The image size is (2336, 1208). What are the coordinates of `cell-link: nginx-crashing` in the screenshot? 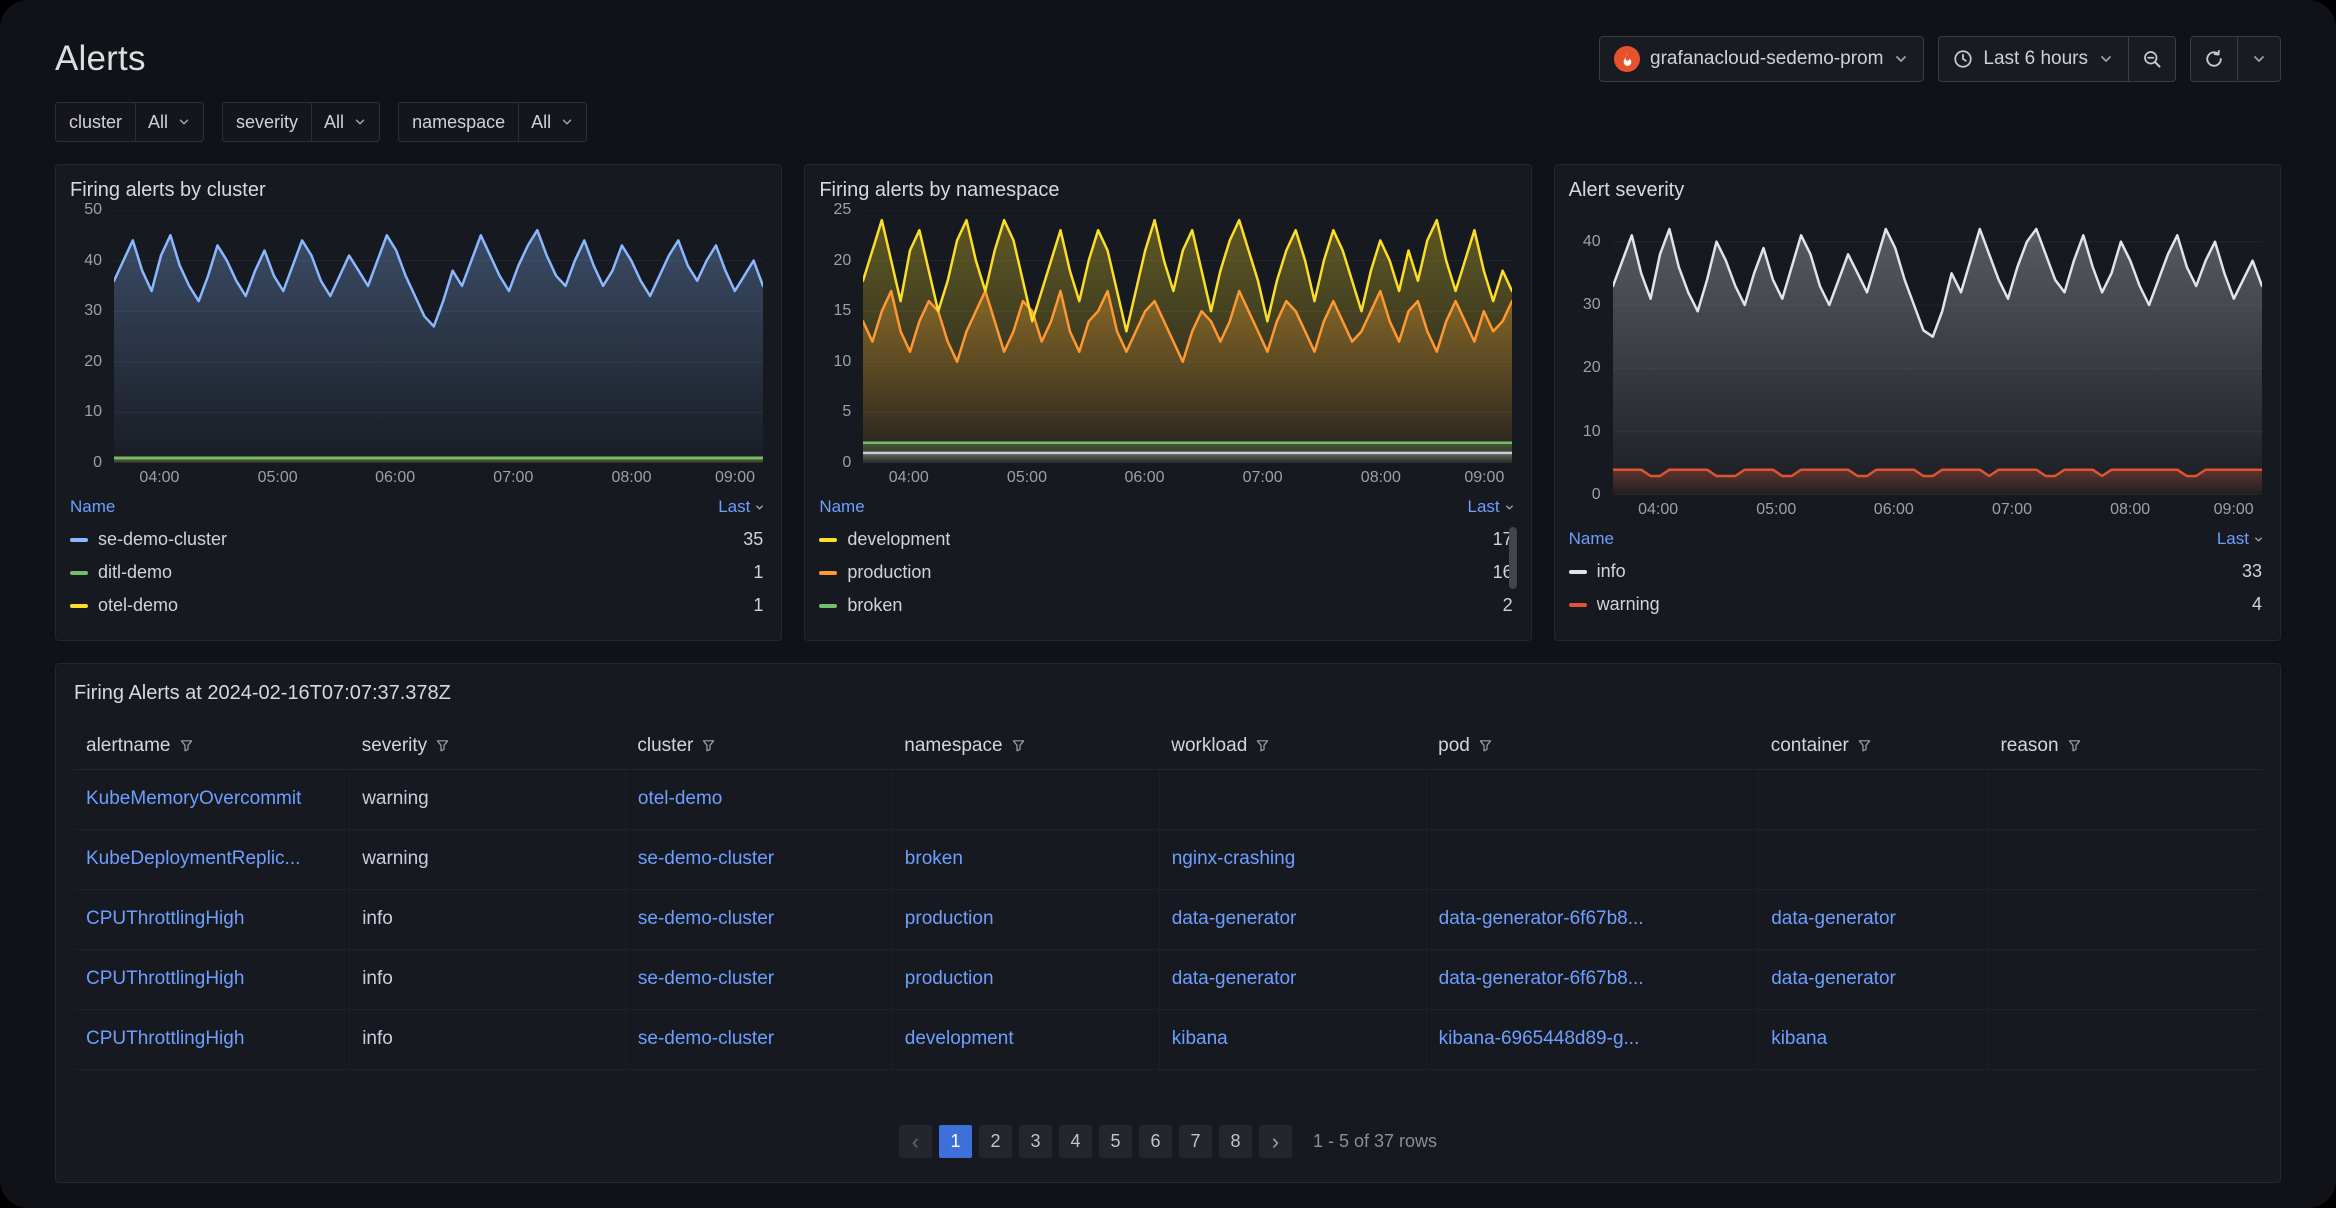 It's located at (1293, 859).